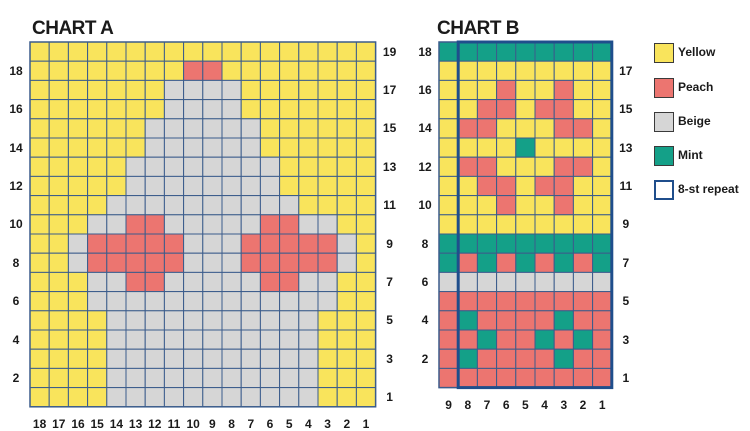  Describe the element at coordinates (389, 166) in the screenshot. I see `row-label-right: 13` at that location.